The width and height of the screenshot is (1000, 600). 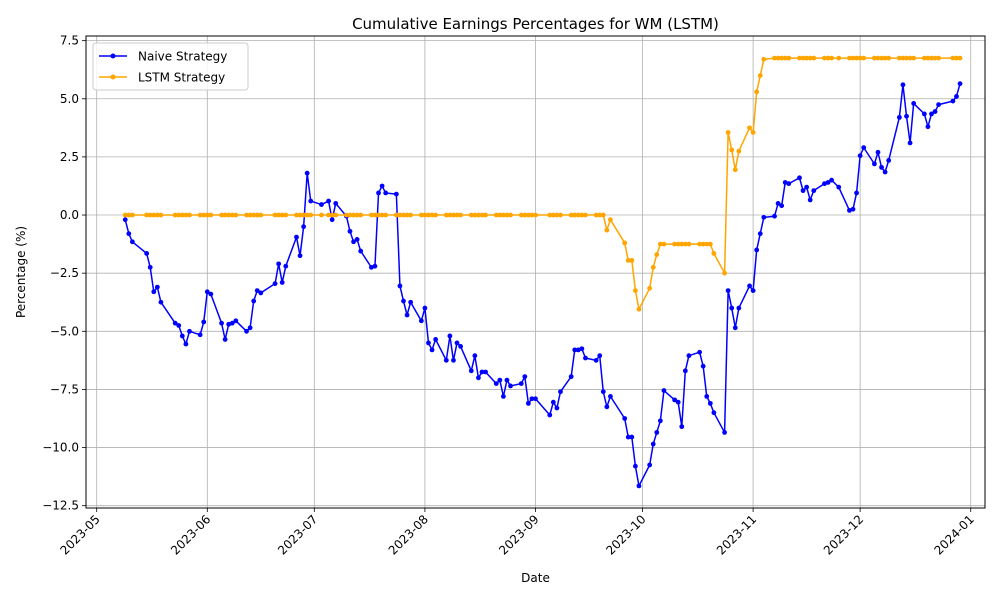 What do you see at coordinates (113, 56) in the screenshot?
I see `legend-marker-naive` at bounding box center [113, 56].